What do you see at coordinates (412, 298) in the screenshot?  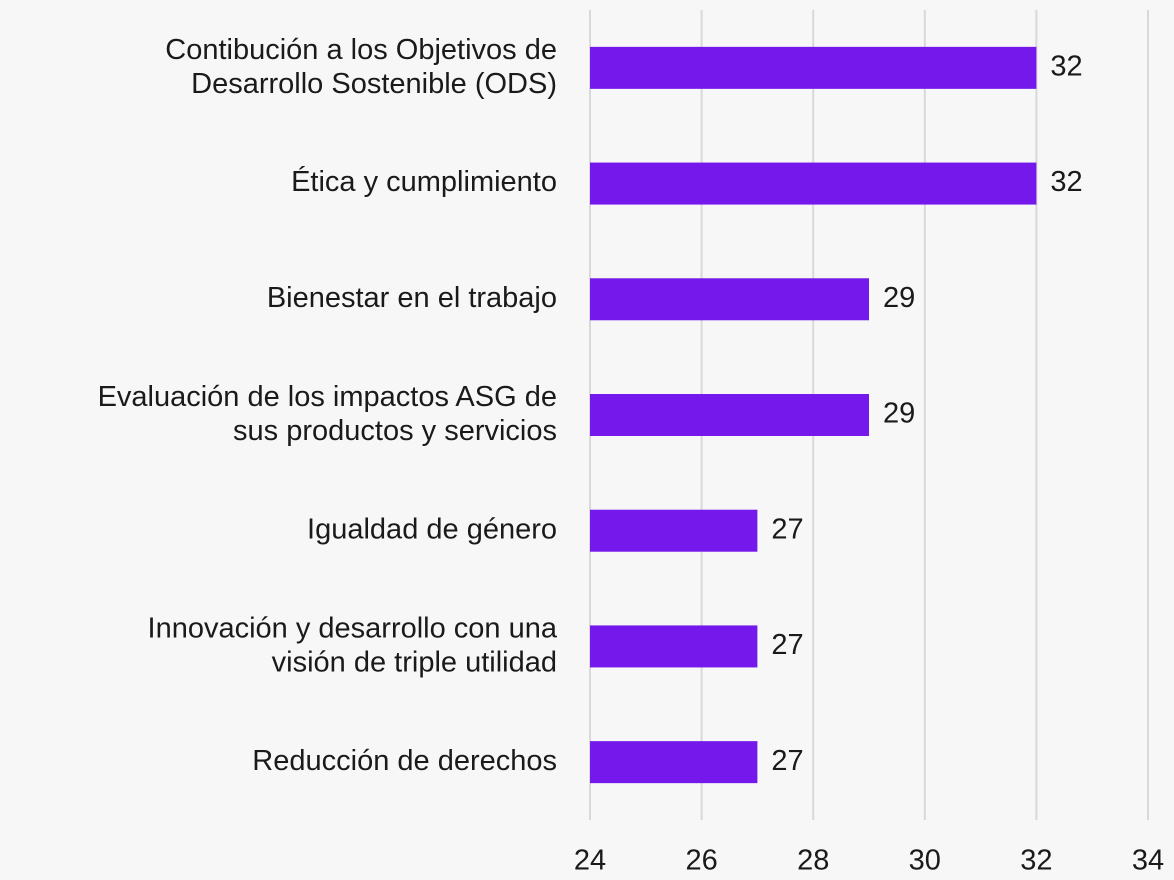 I see `y-tick-label: Bienestar en el trabajo` at bounding box center [412, 298].